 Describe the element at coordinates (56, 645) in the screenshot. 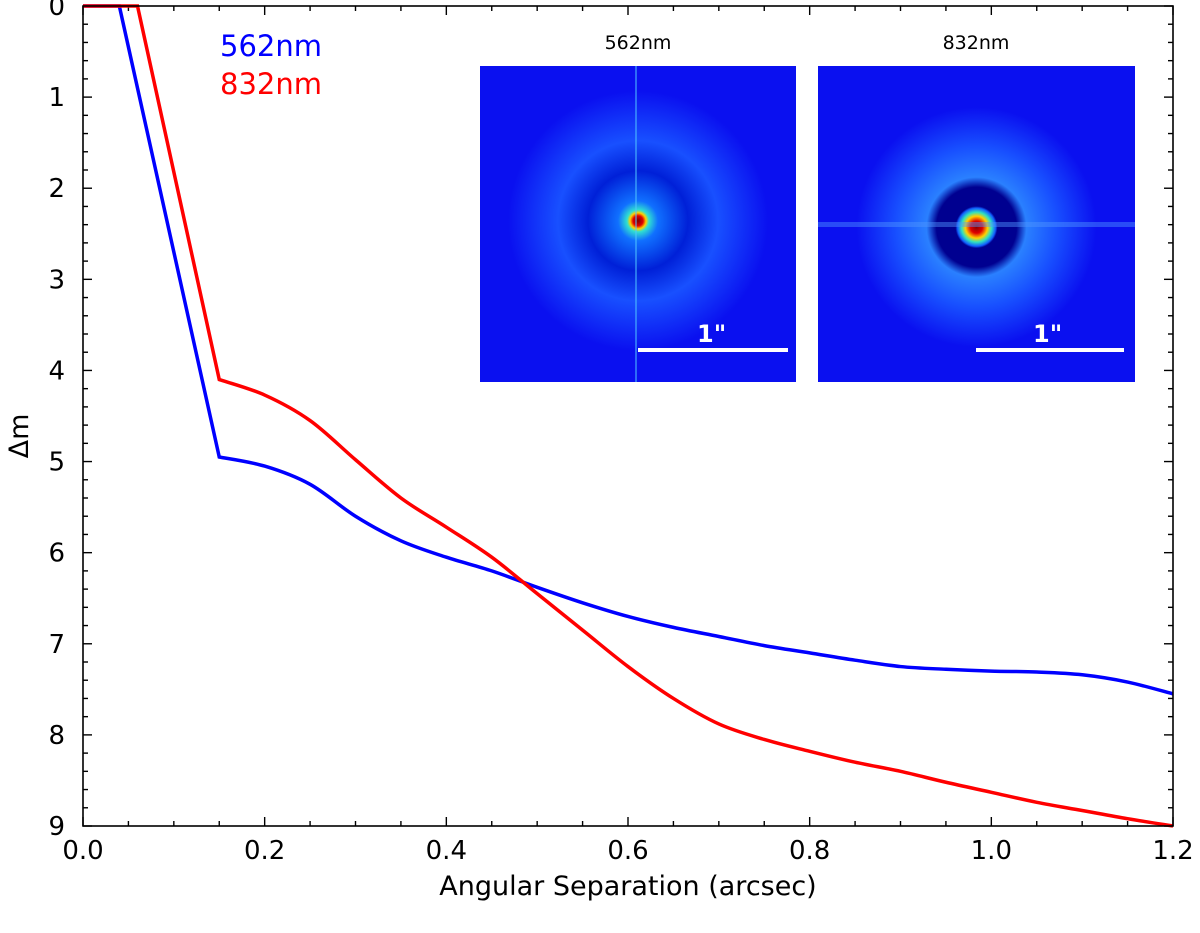

I see `y-tick-label: 7` at that location.